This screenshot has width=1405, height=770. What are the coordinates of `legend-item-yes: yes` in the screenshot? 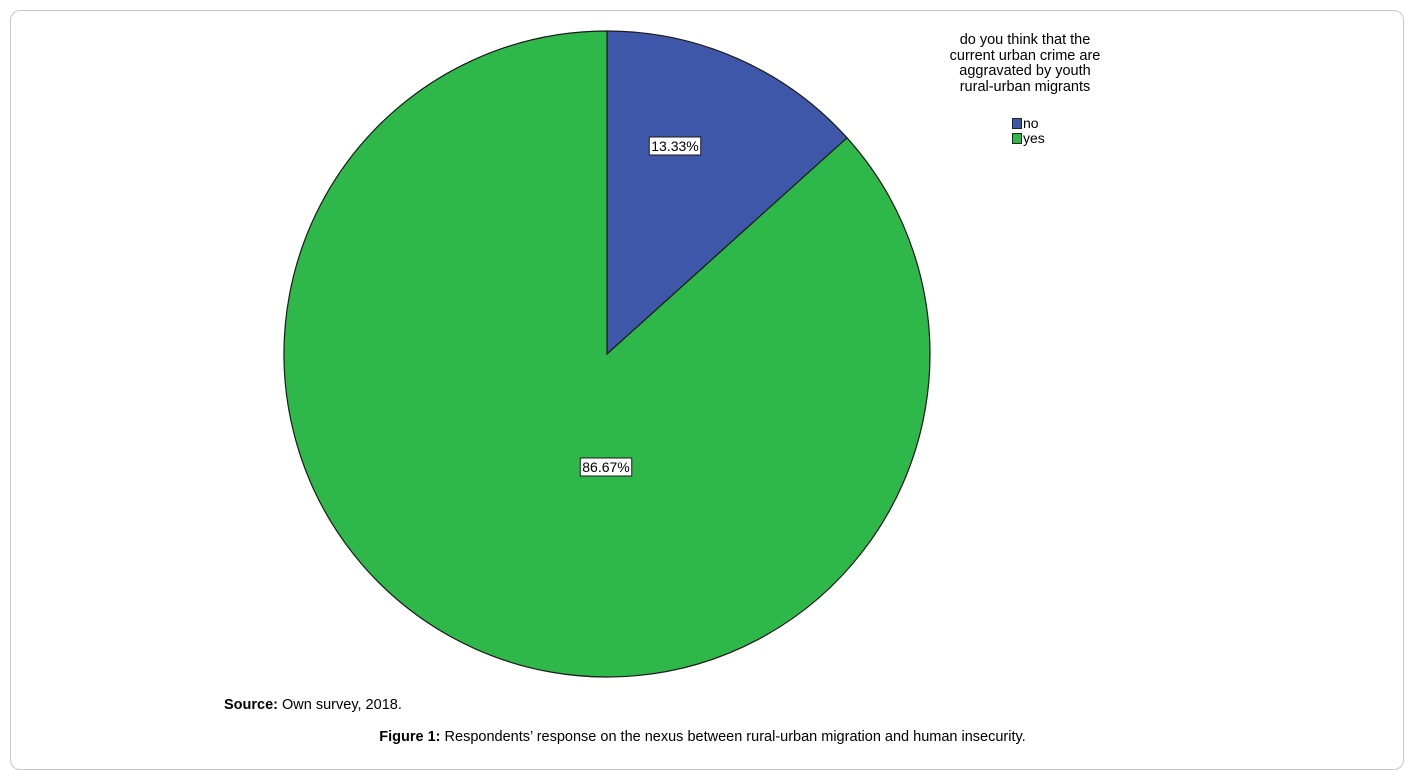 It's located at (1028, 138).